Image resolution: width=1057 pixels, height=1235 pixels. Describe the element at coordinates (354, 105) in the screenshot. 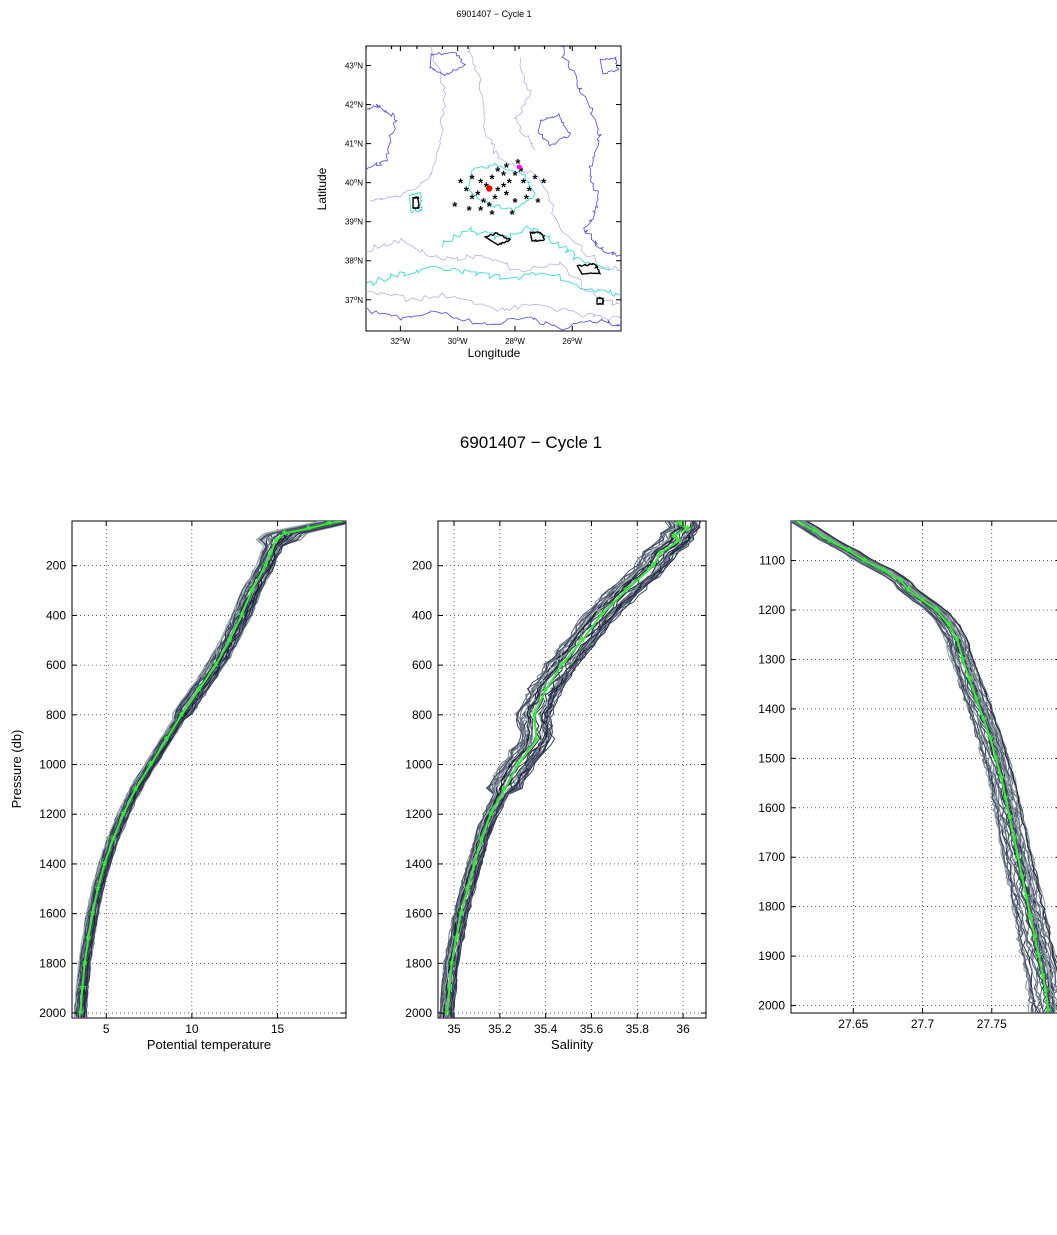

I see `lat-tick-label: 42oN` at that location.